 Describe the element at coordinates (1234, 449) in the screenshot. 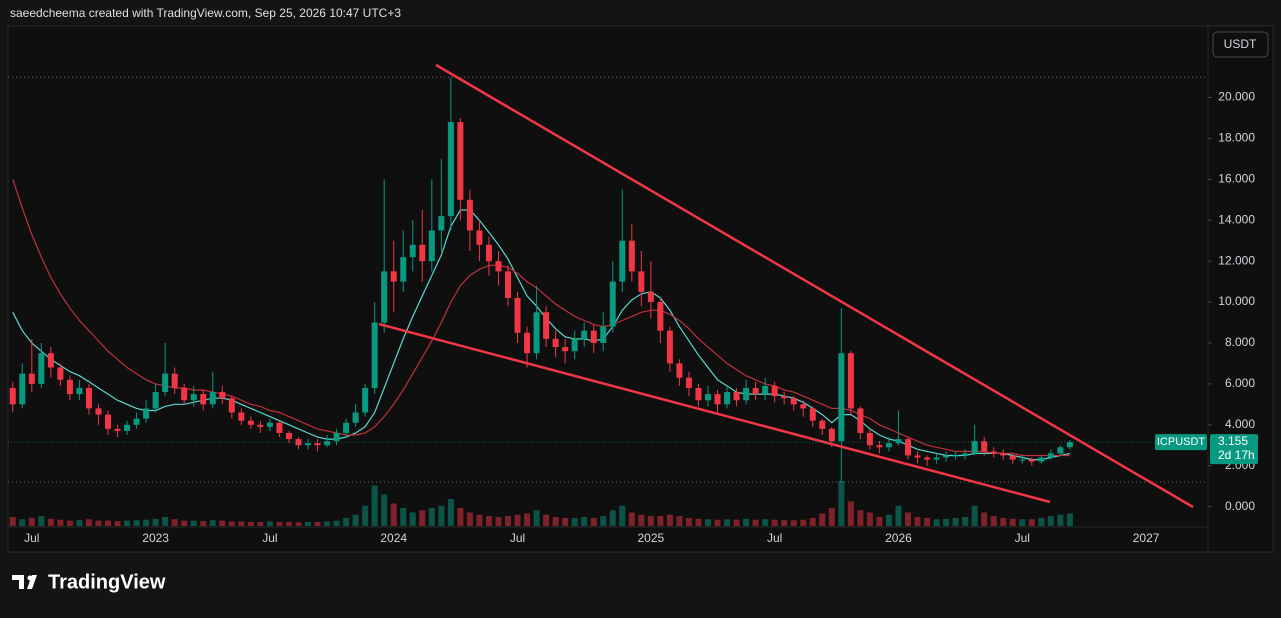

I see `price-tag` at that location.